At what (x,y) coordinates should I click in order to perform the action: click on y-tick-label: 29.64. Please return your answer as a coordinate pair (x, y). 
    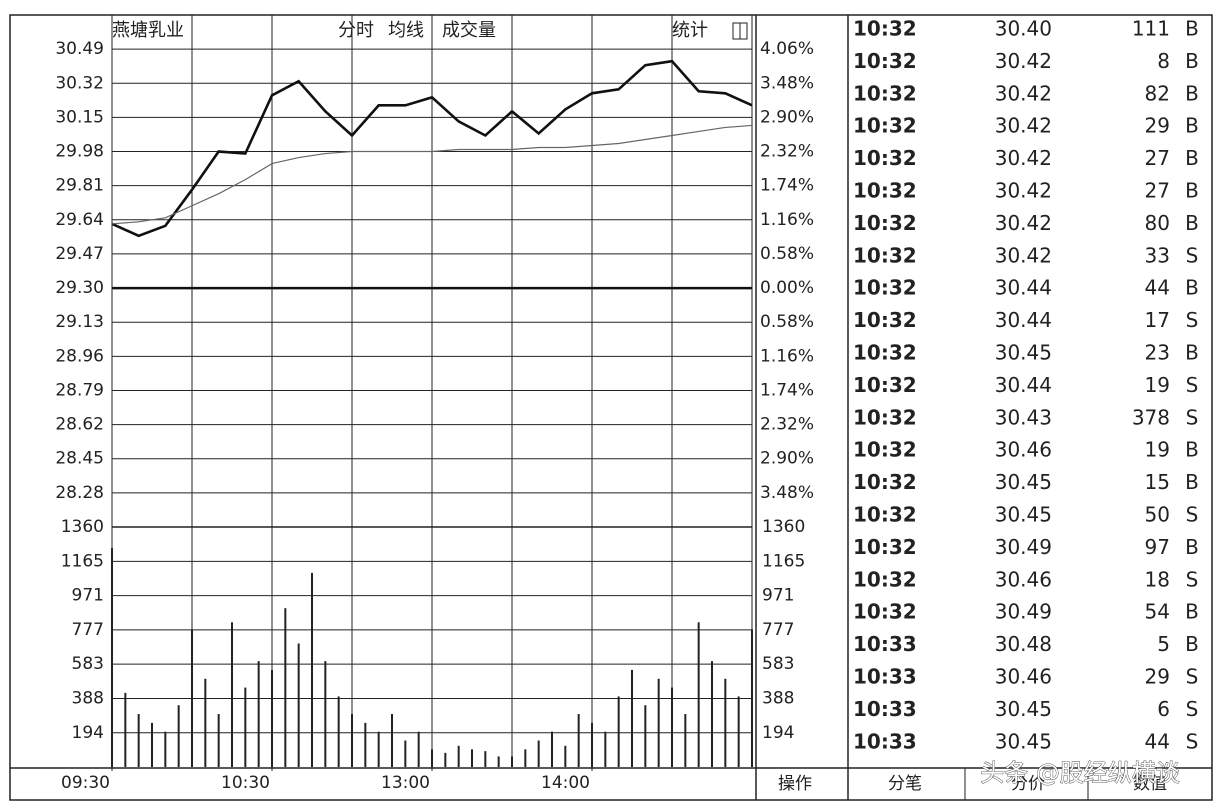
    Looking at the image, I should click on (79, 220).